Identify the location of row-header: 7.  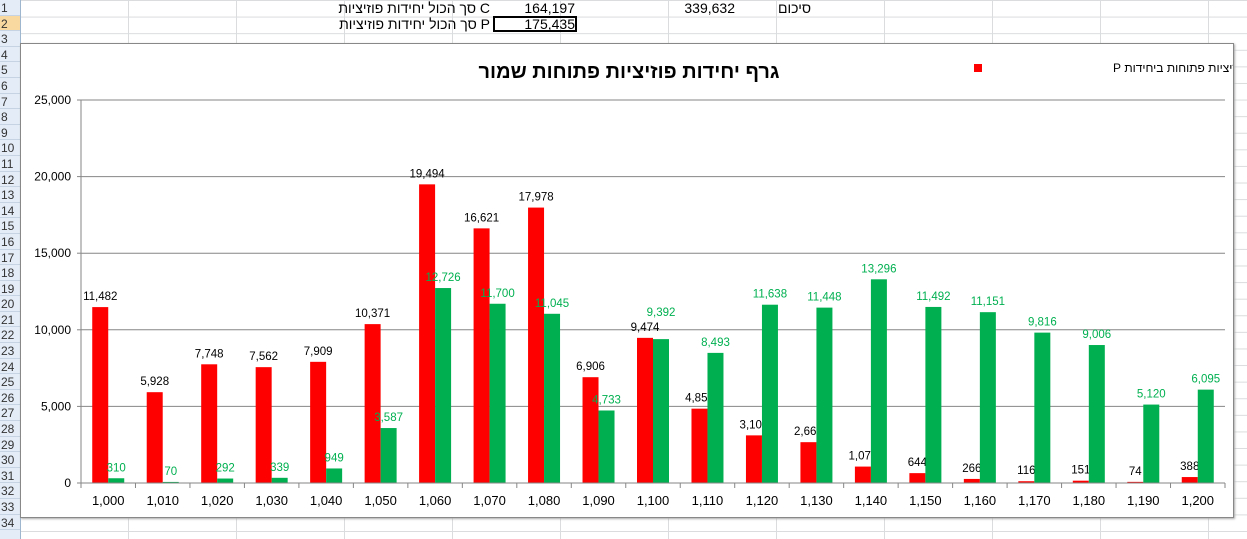
(10, 102).